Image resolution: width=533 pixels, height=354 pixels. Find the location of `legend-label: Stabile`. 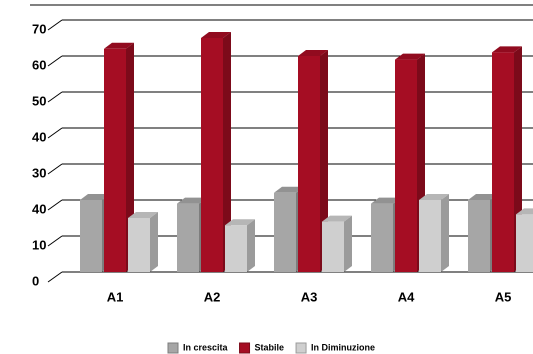

legend-label: Stabile is located at coordinates (270, 347).